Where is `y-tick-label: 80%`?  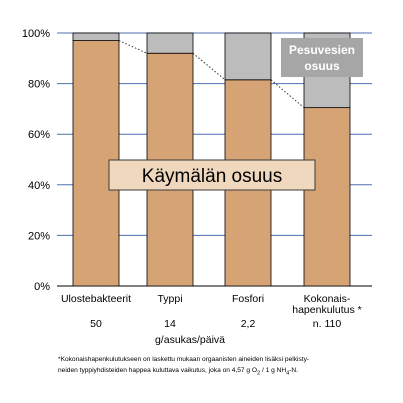
y-tick-label: 80% is located at coordinates (39, 85).